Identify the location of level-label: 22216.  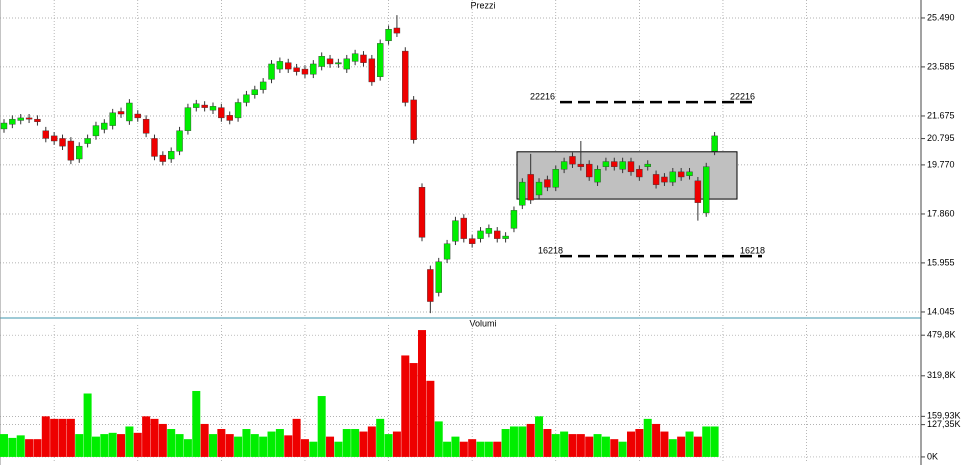
(542, 96).